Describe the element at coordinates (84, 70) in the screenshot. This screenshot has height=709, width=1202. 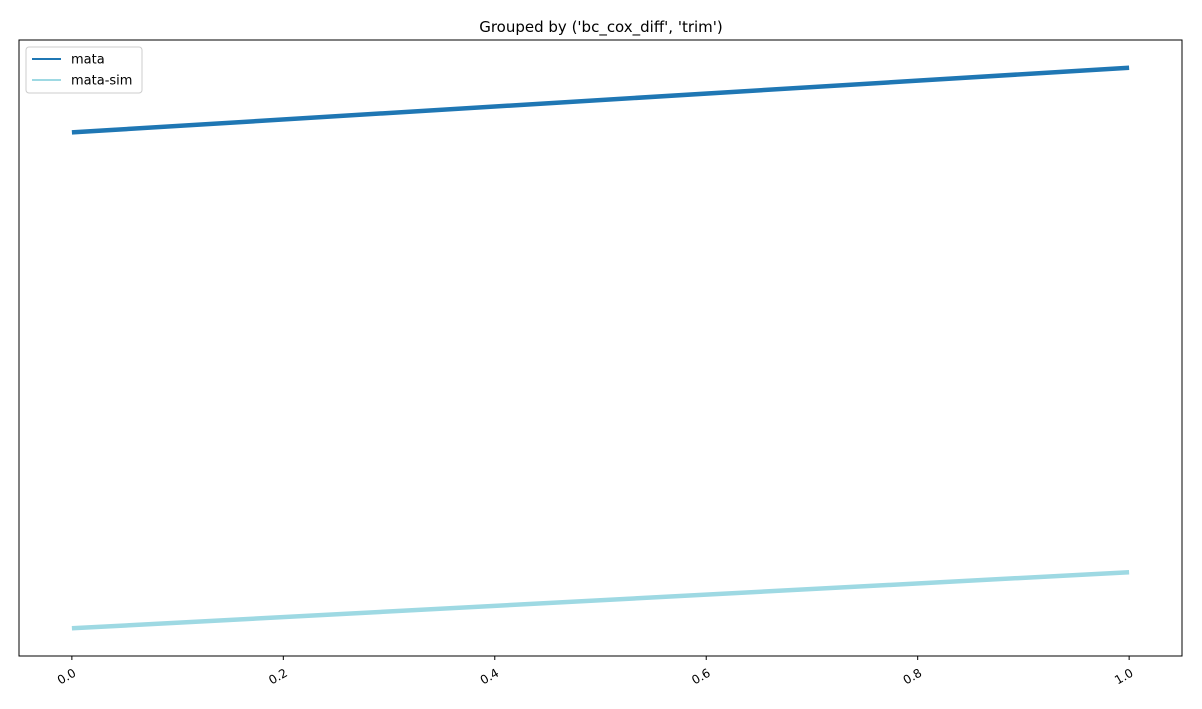
I see `legend: mata mata-sim` at that location.